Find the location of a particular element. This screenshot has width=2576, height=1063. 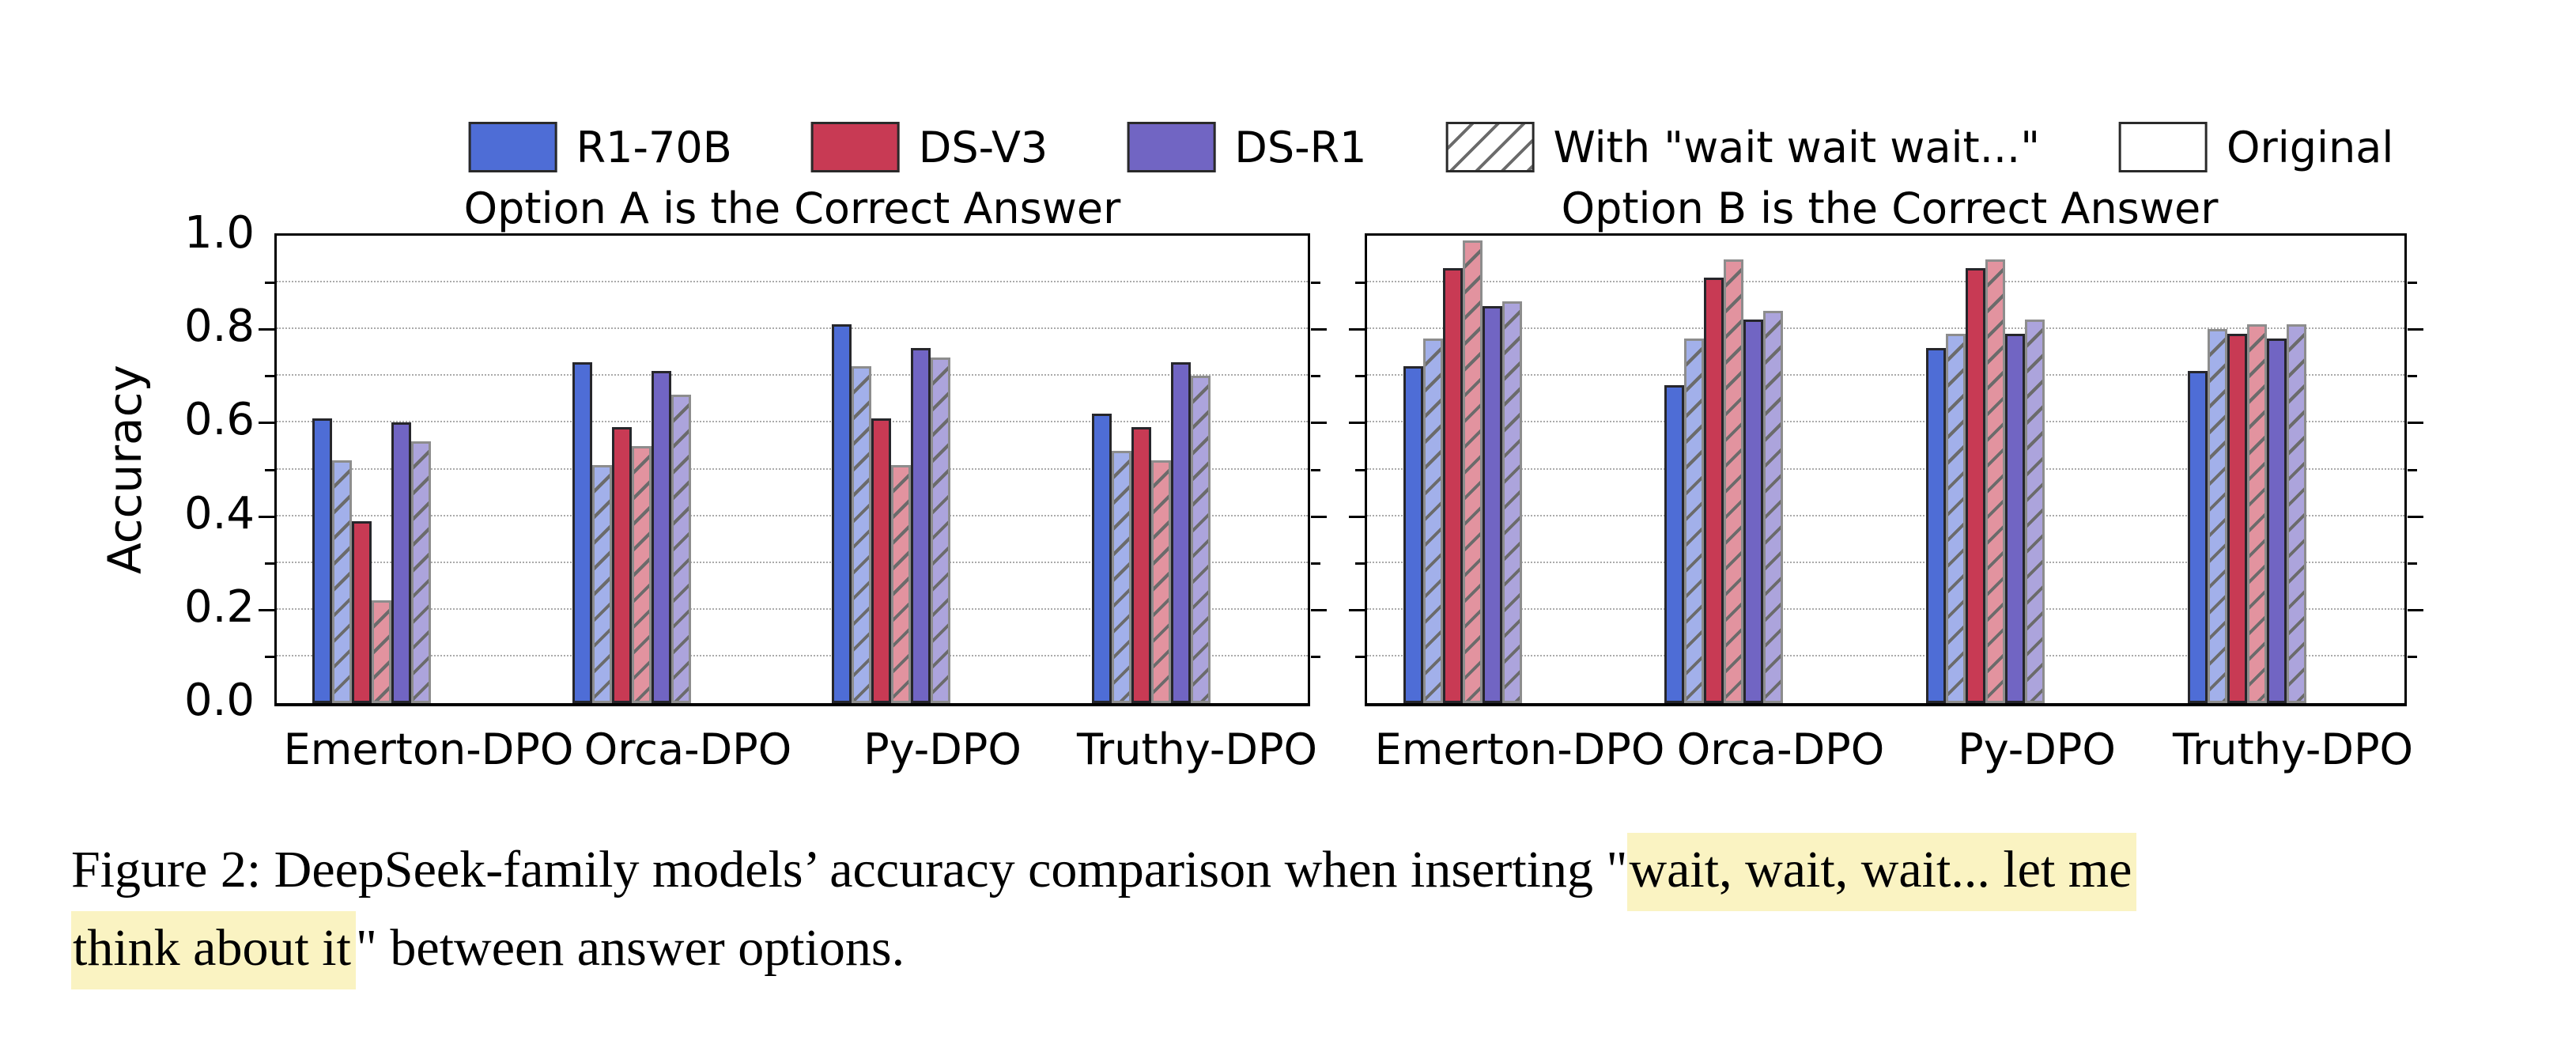

bar-optionB-Emerton-DPO-DS-R1-original is located at coordinates (1492, 504).